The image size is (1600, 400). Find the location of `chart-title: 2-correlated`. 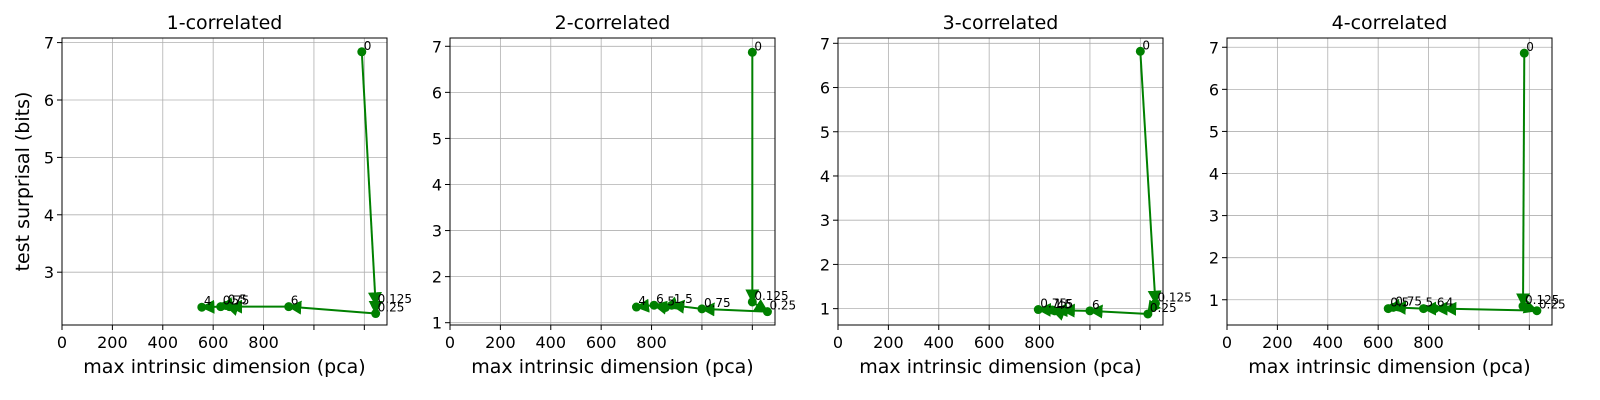

chart-title: 2-correlated is located at coordinates (613, 23).